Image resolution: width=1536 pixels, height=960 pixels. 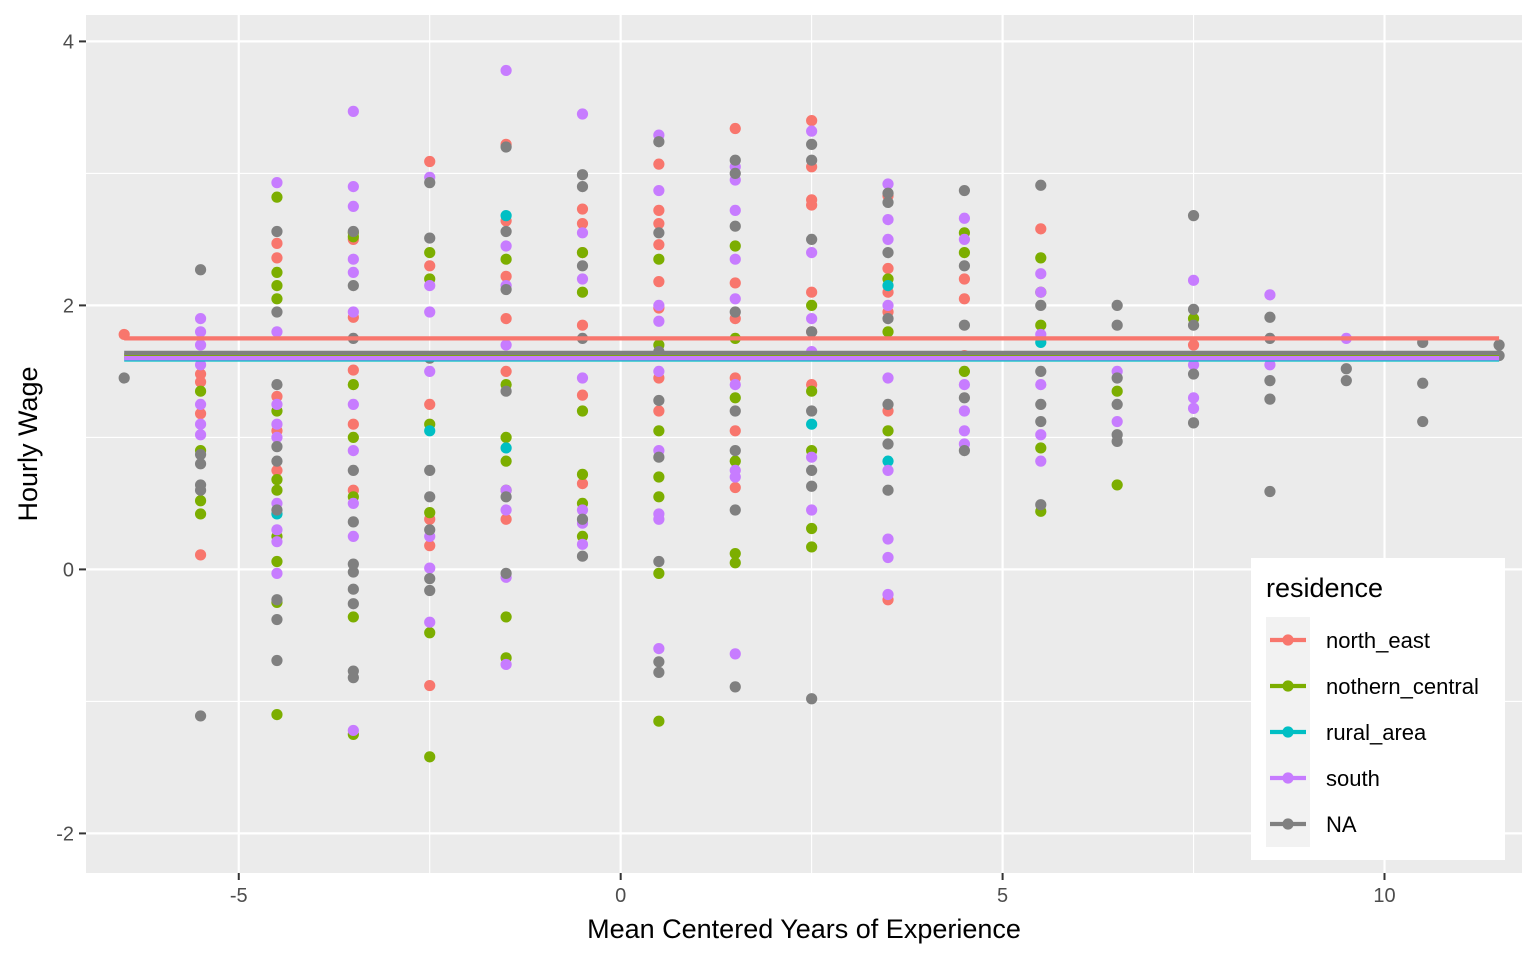 I want to click on legend-item-NA: NA, so click(x=1311, y=824).